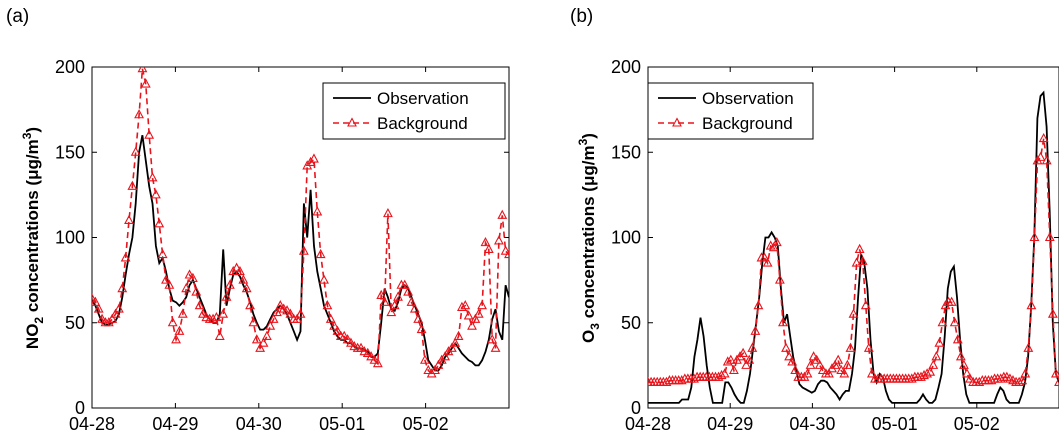 The image size is (1059, 443). Describe the element at coordinates (70, 152) in the screenshot. I see `panel-a-ytick-label: 150` at that location.